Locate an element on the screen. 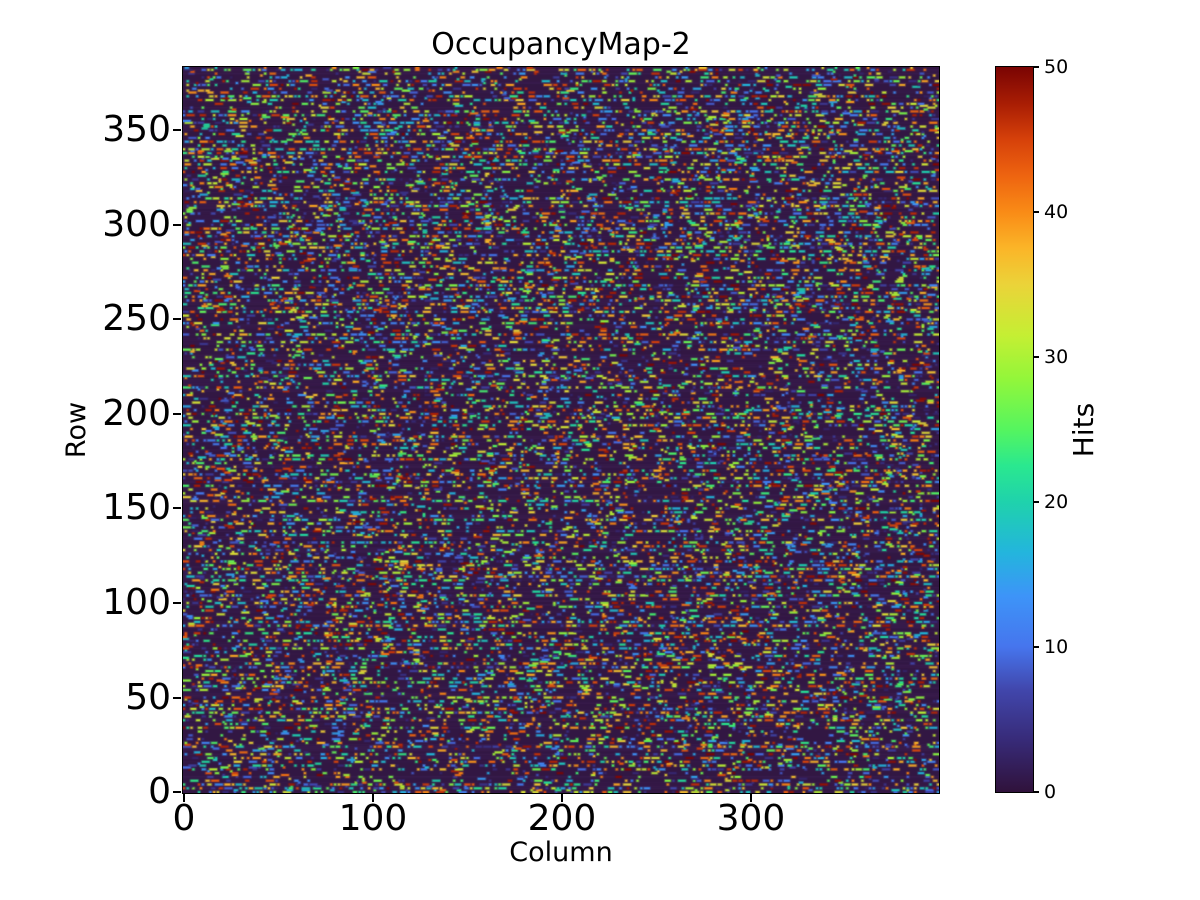 The width and height of the screenshot is (1200, 900). y-tick-label: 300 is located at coordinates (136, 224).